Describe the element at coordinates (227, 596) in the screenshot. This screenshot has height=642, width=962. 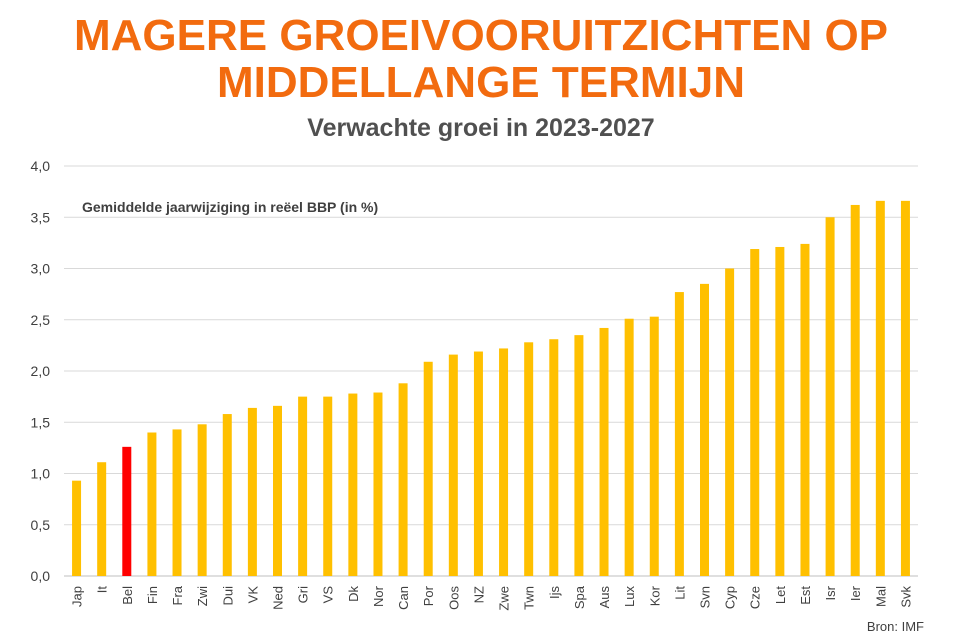
I see `x-tick-label: Dui` at that location.